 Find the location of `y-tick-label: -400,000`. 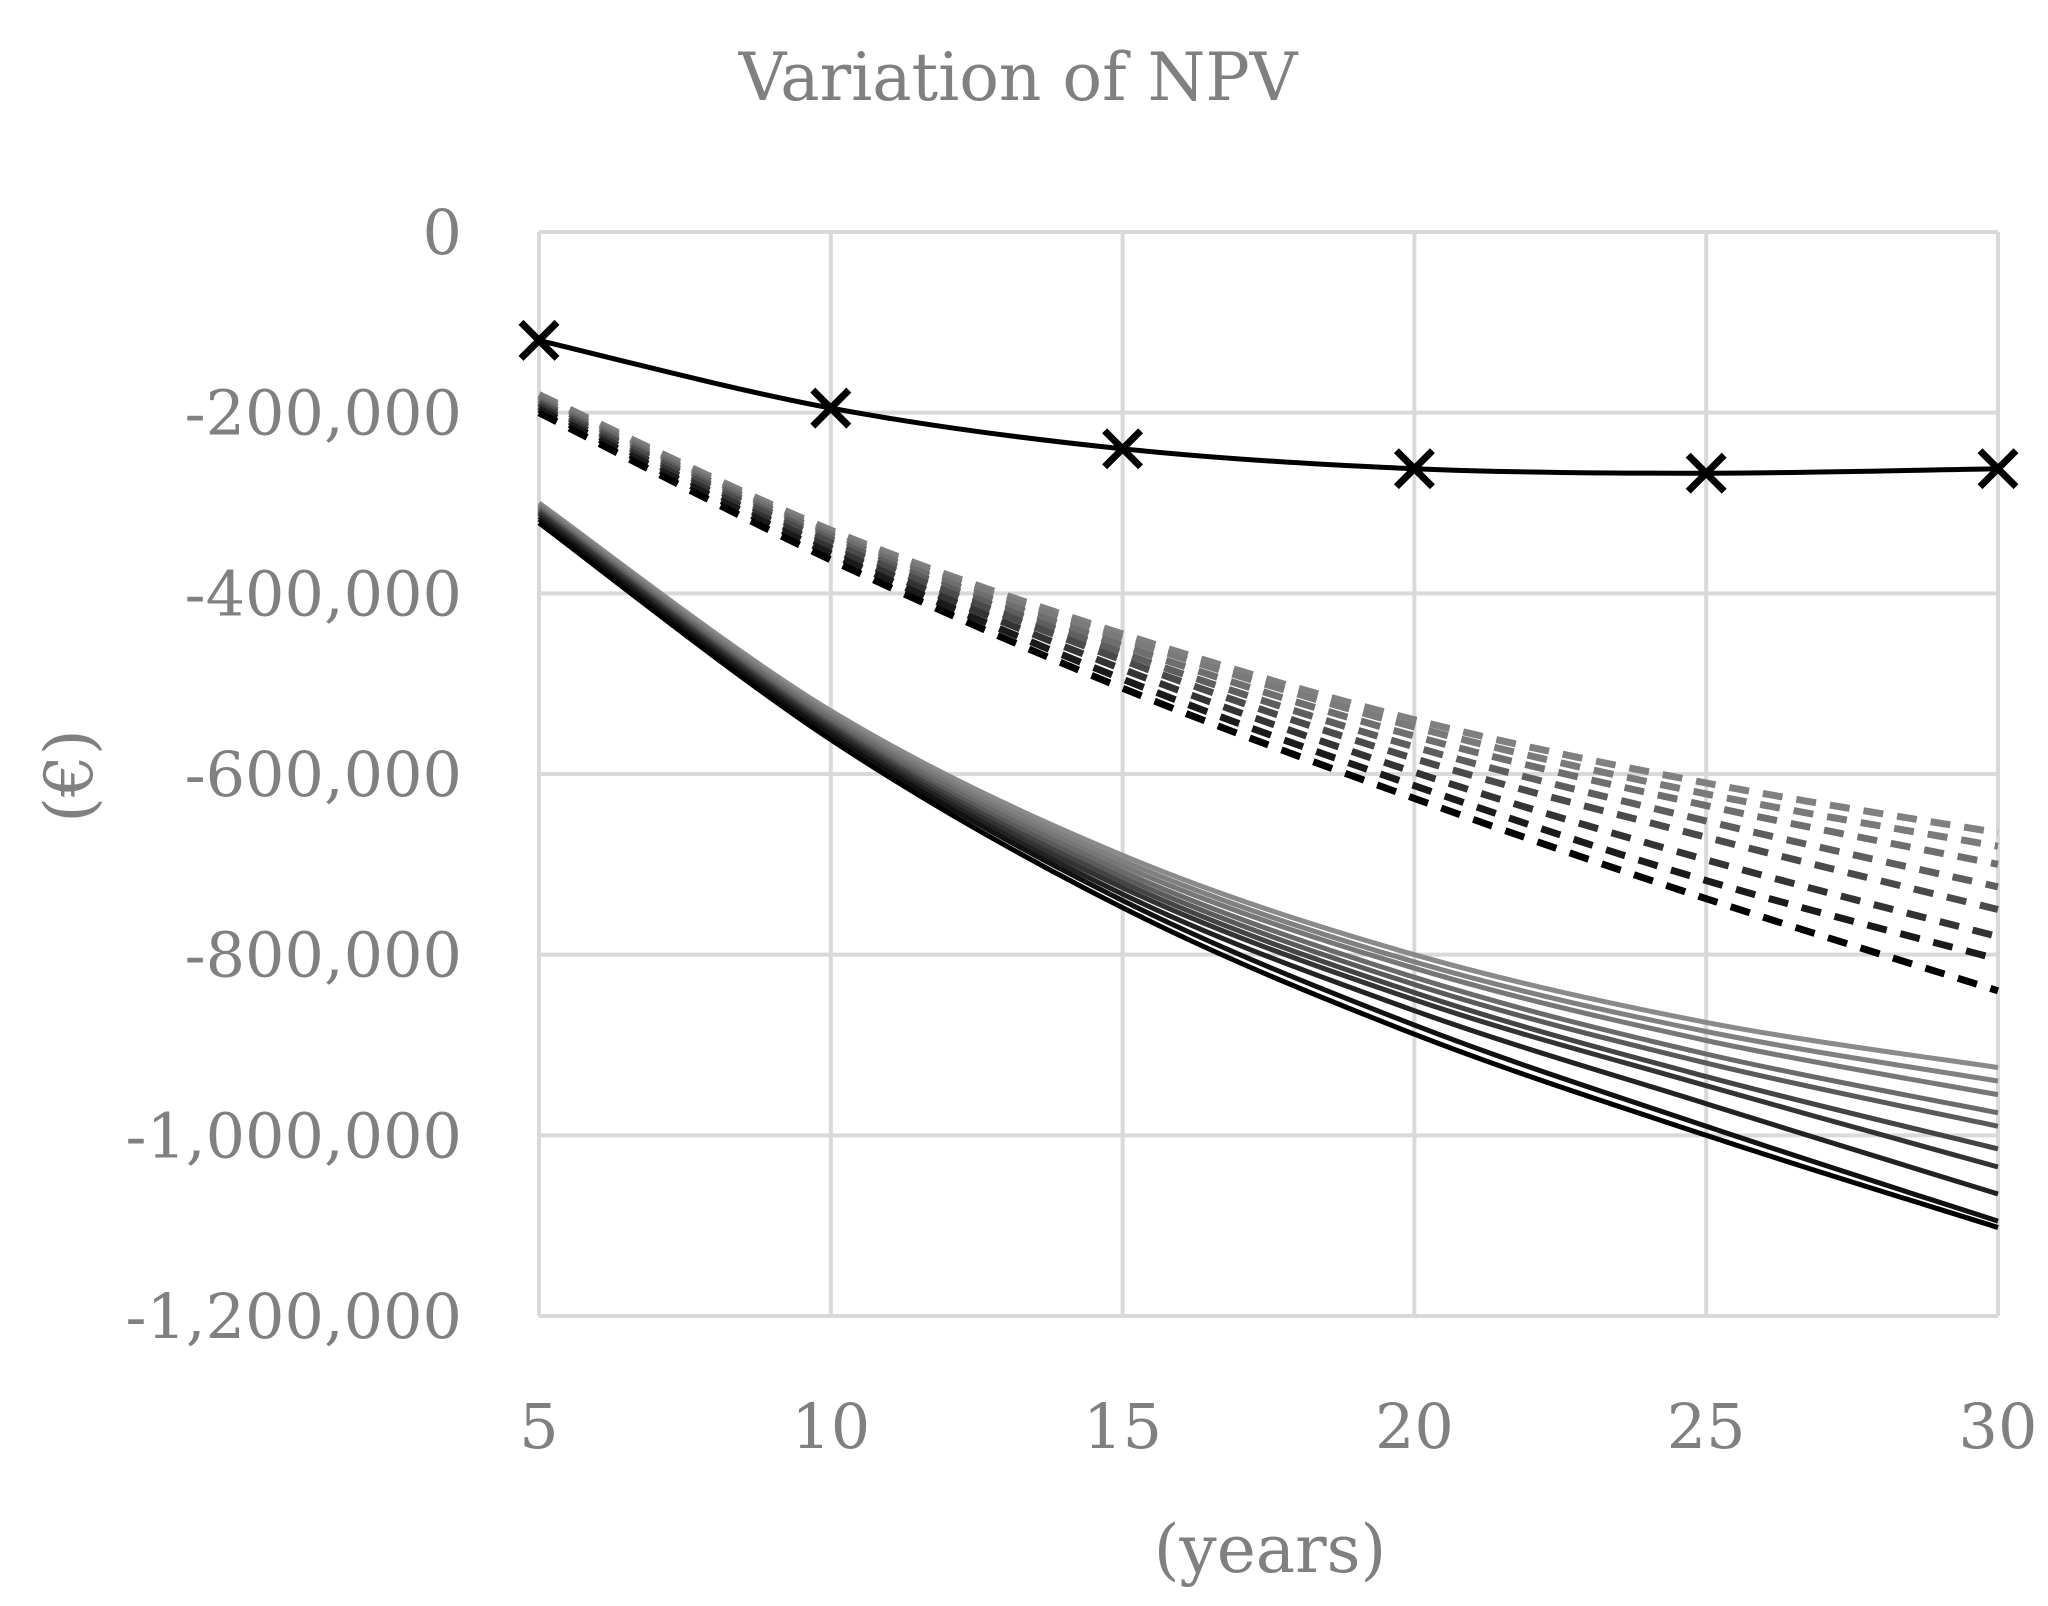

y-tick-label: -400,000 is located at coordinates (323, 593).